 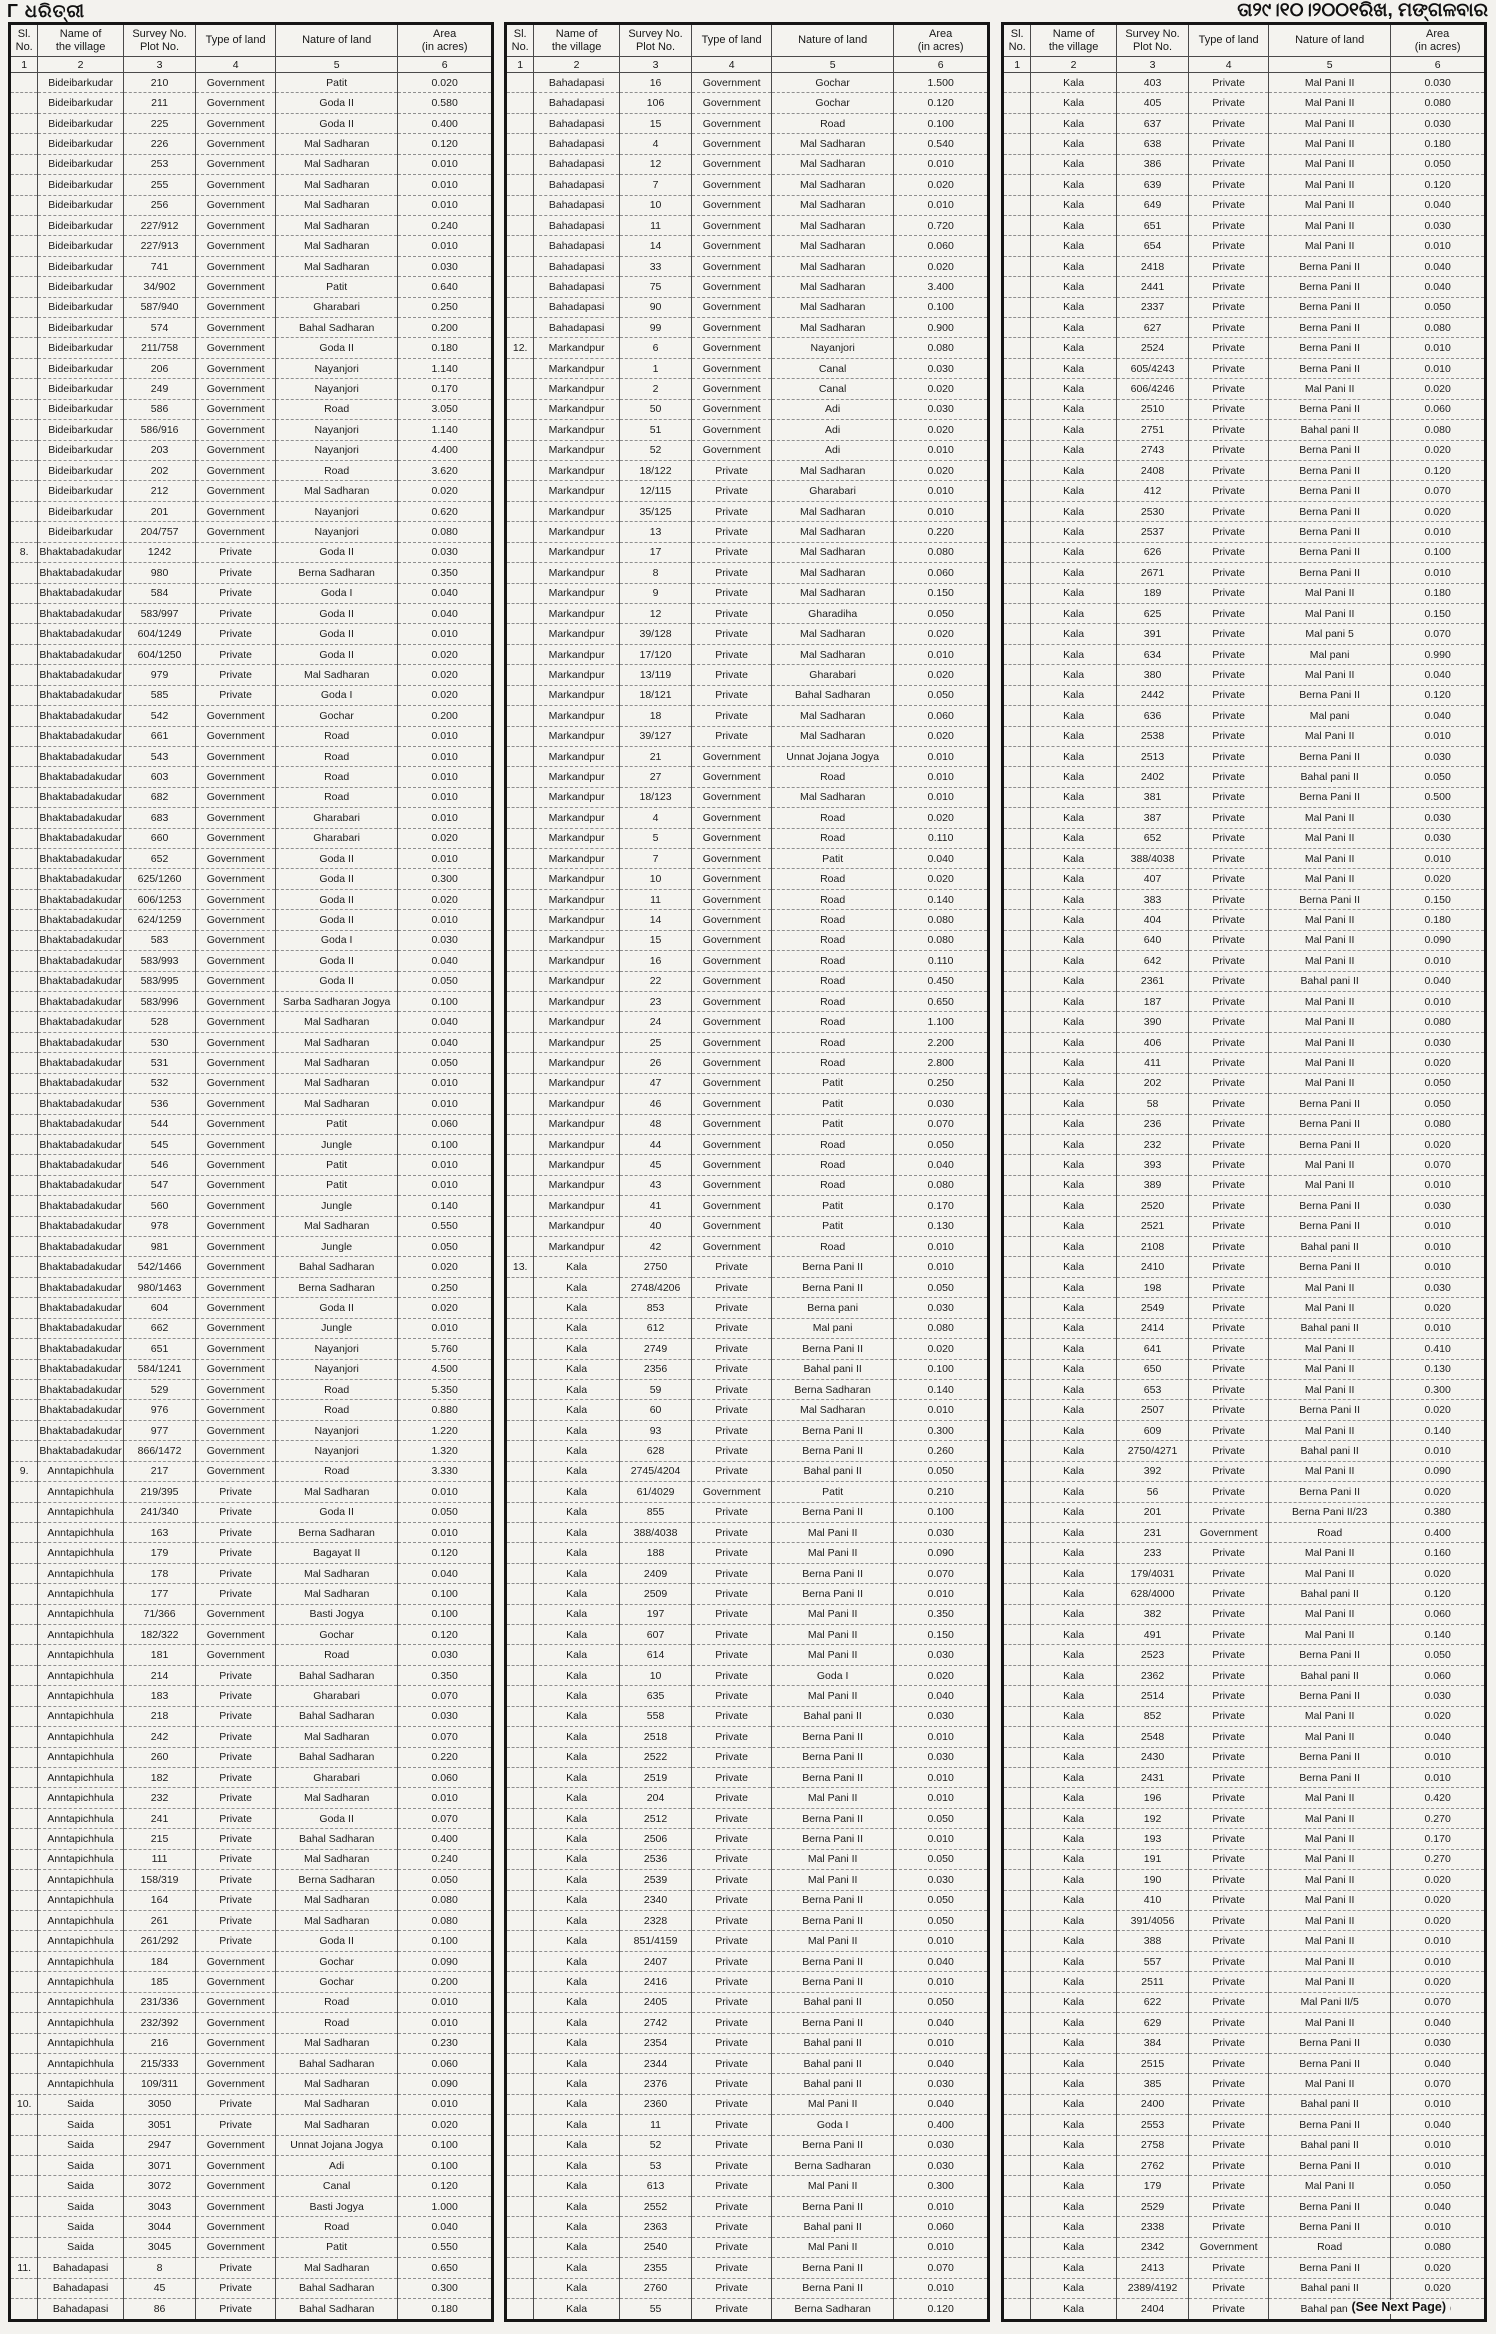 What do you see at coordinates (1073, 64) in the screenshot?
I see `column-number: 2` at bounding box center [1073, 64].